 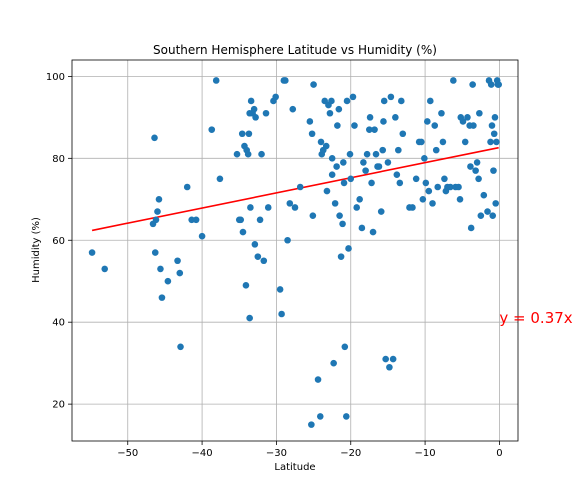 I want to click on x-tick-label: −40, so click(x=202, y=453).